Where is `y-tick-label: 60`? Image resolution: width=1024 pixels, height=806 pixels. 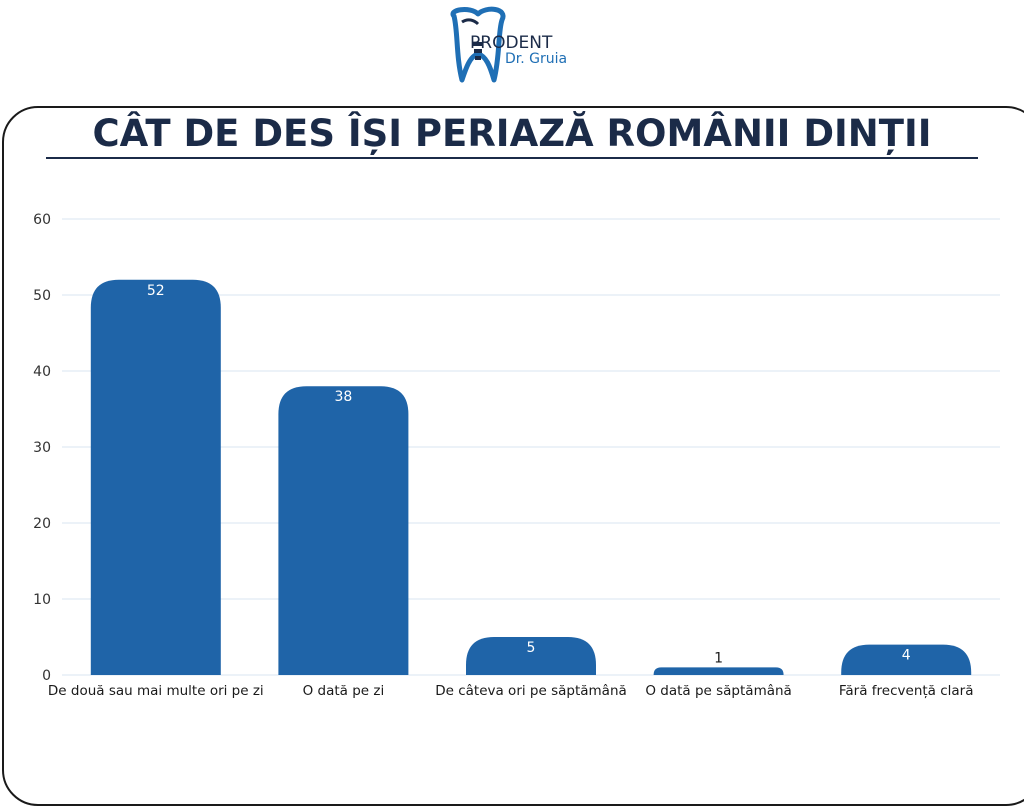 y-tick-label: 60 is located at coordinates (42, 220).